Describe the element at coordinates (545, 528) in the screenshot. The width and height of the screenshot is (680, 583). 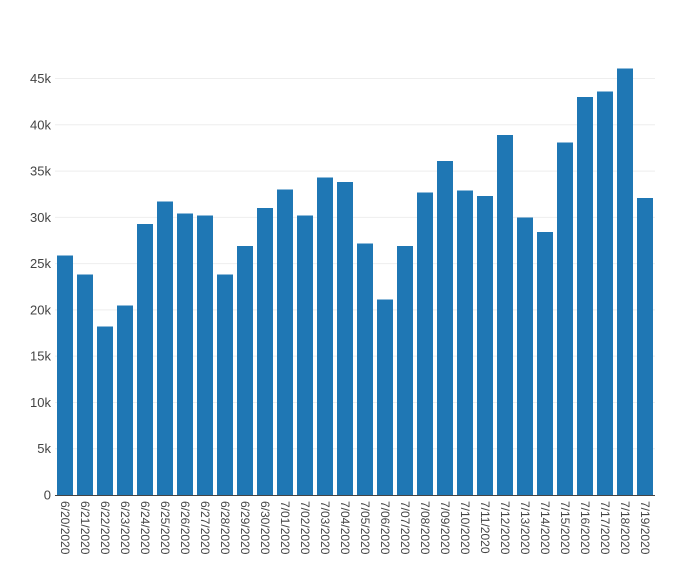
I see `x-tick-label: 7/14/2020` at that location.